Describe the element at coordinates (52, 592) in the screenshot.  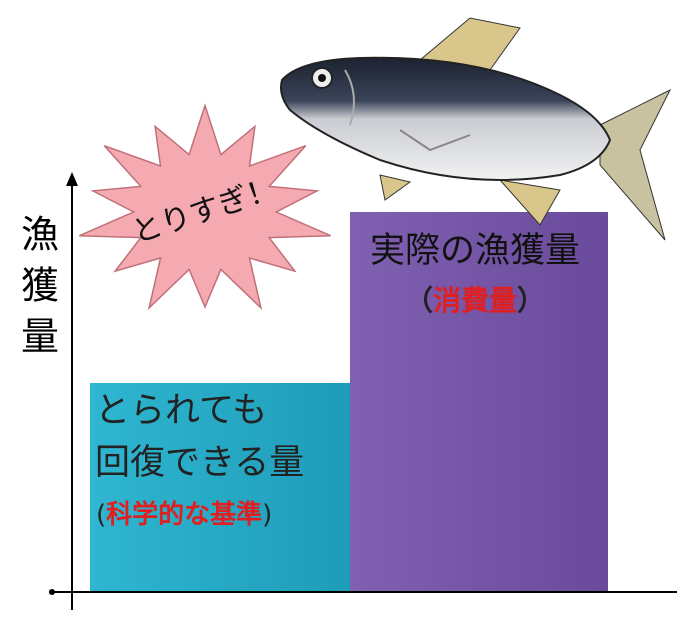
I see `origin` at that location.